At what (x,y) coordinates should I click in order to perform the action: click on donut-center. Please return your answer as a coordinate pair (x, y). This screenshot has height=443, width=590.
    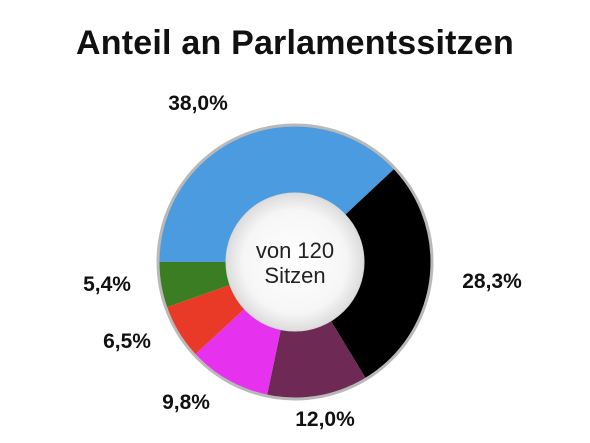
    Looking at the image, I should click on (295, 262).